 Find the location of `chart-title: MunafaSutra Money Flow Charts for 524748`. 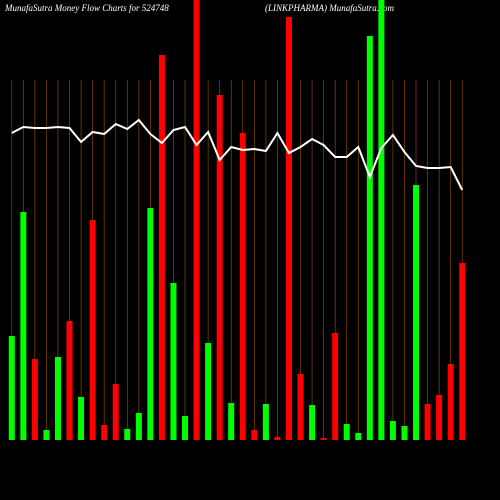

chart-title: MunafaSutra Money Flow Charts for 524748 is located at coordinates (86, 8).